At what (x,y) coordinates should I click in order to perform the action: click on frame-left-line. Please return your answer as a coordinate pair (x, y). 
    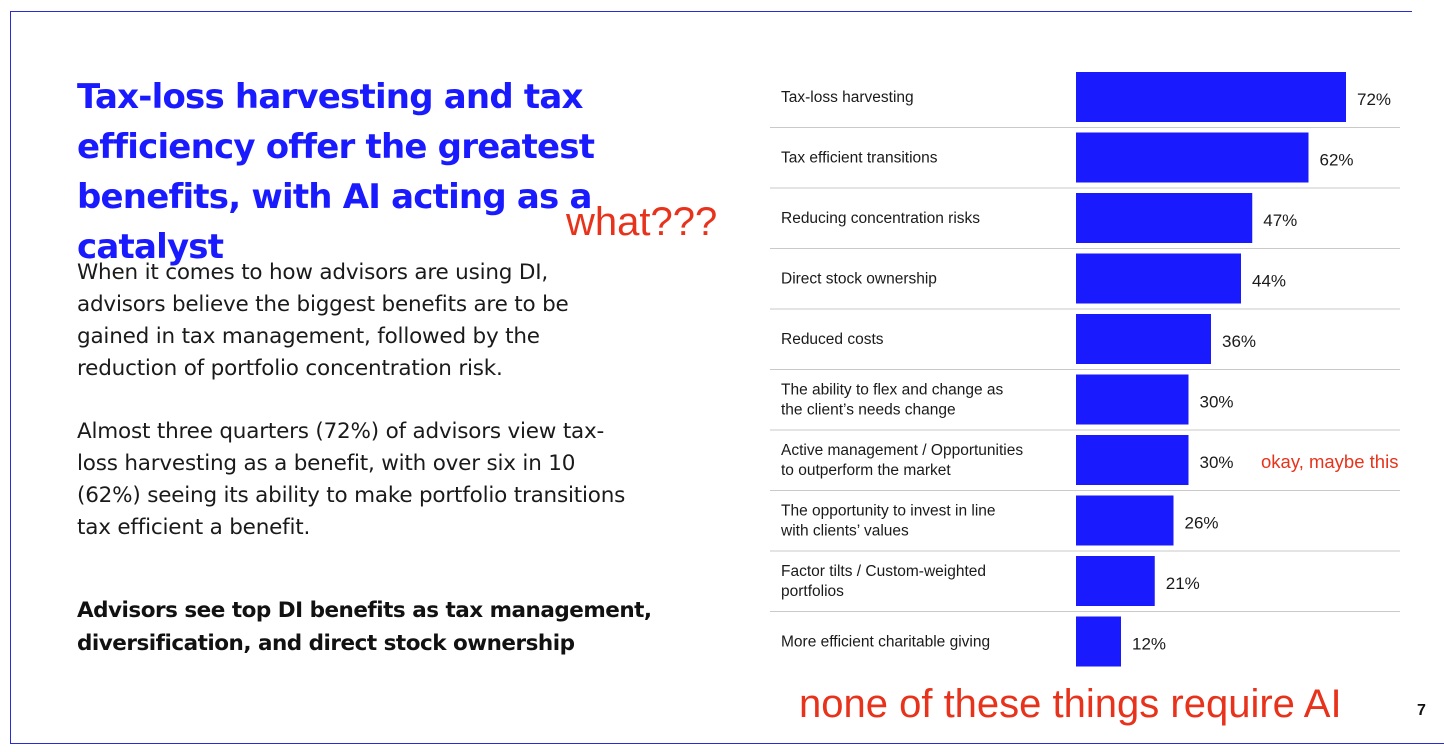
    Looking at the image, I should click on (10, 377).